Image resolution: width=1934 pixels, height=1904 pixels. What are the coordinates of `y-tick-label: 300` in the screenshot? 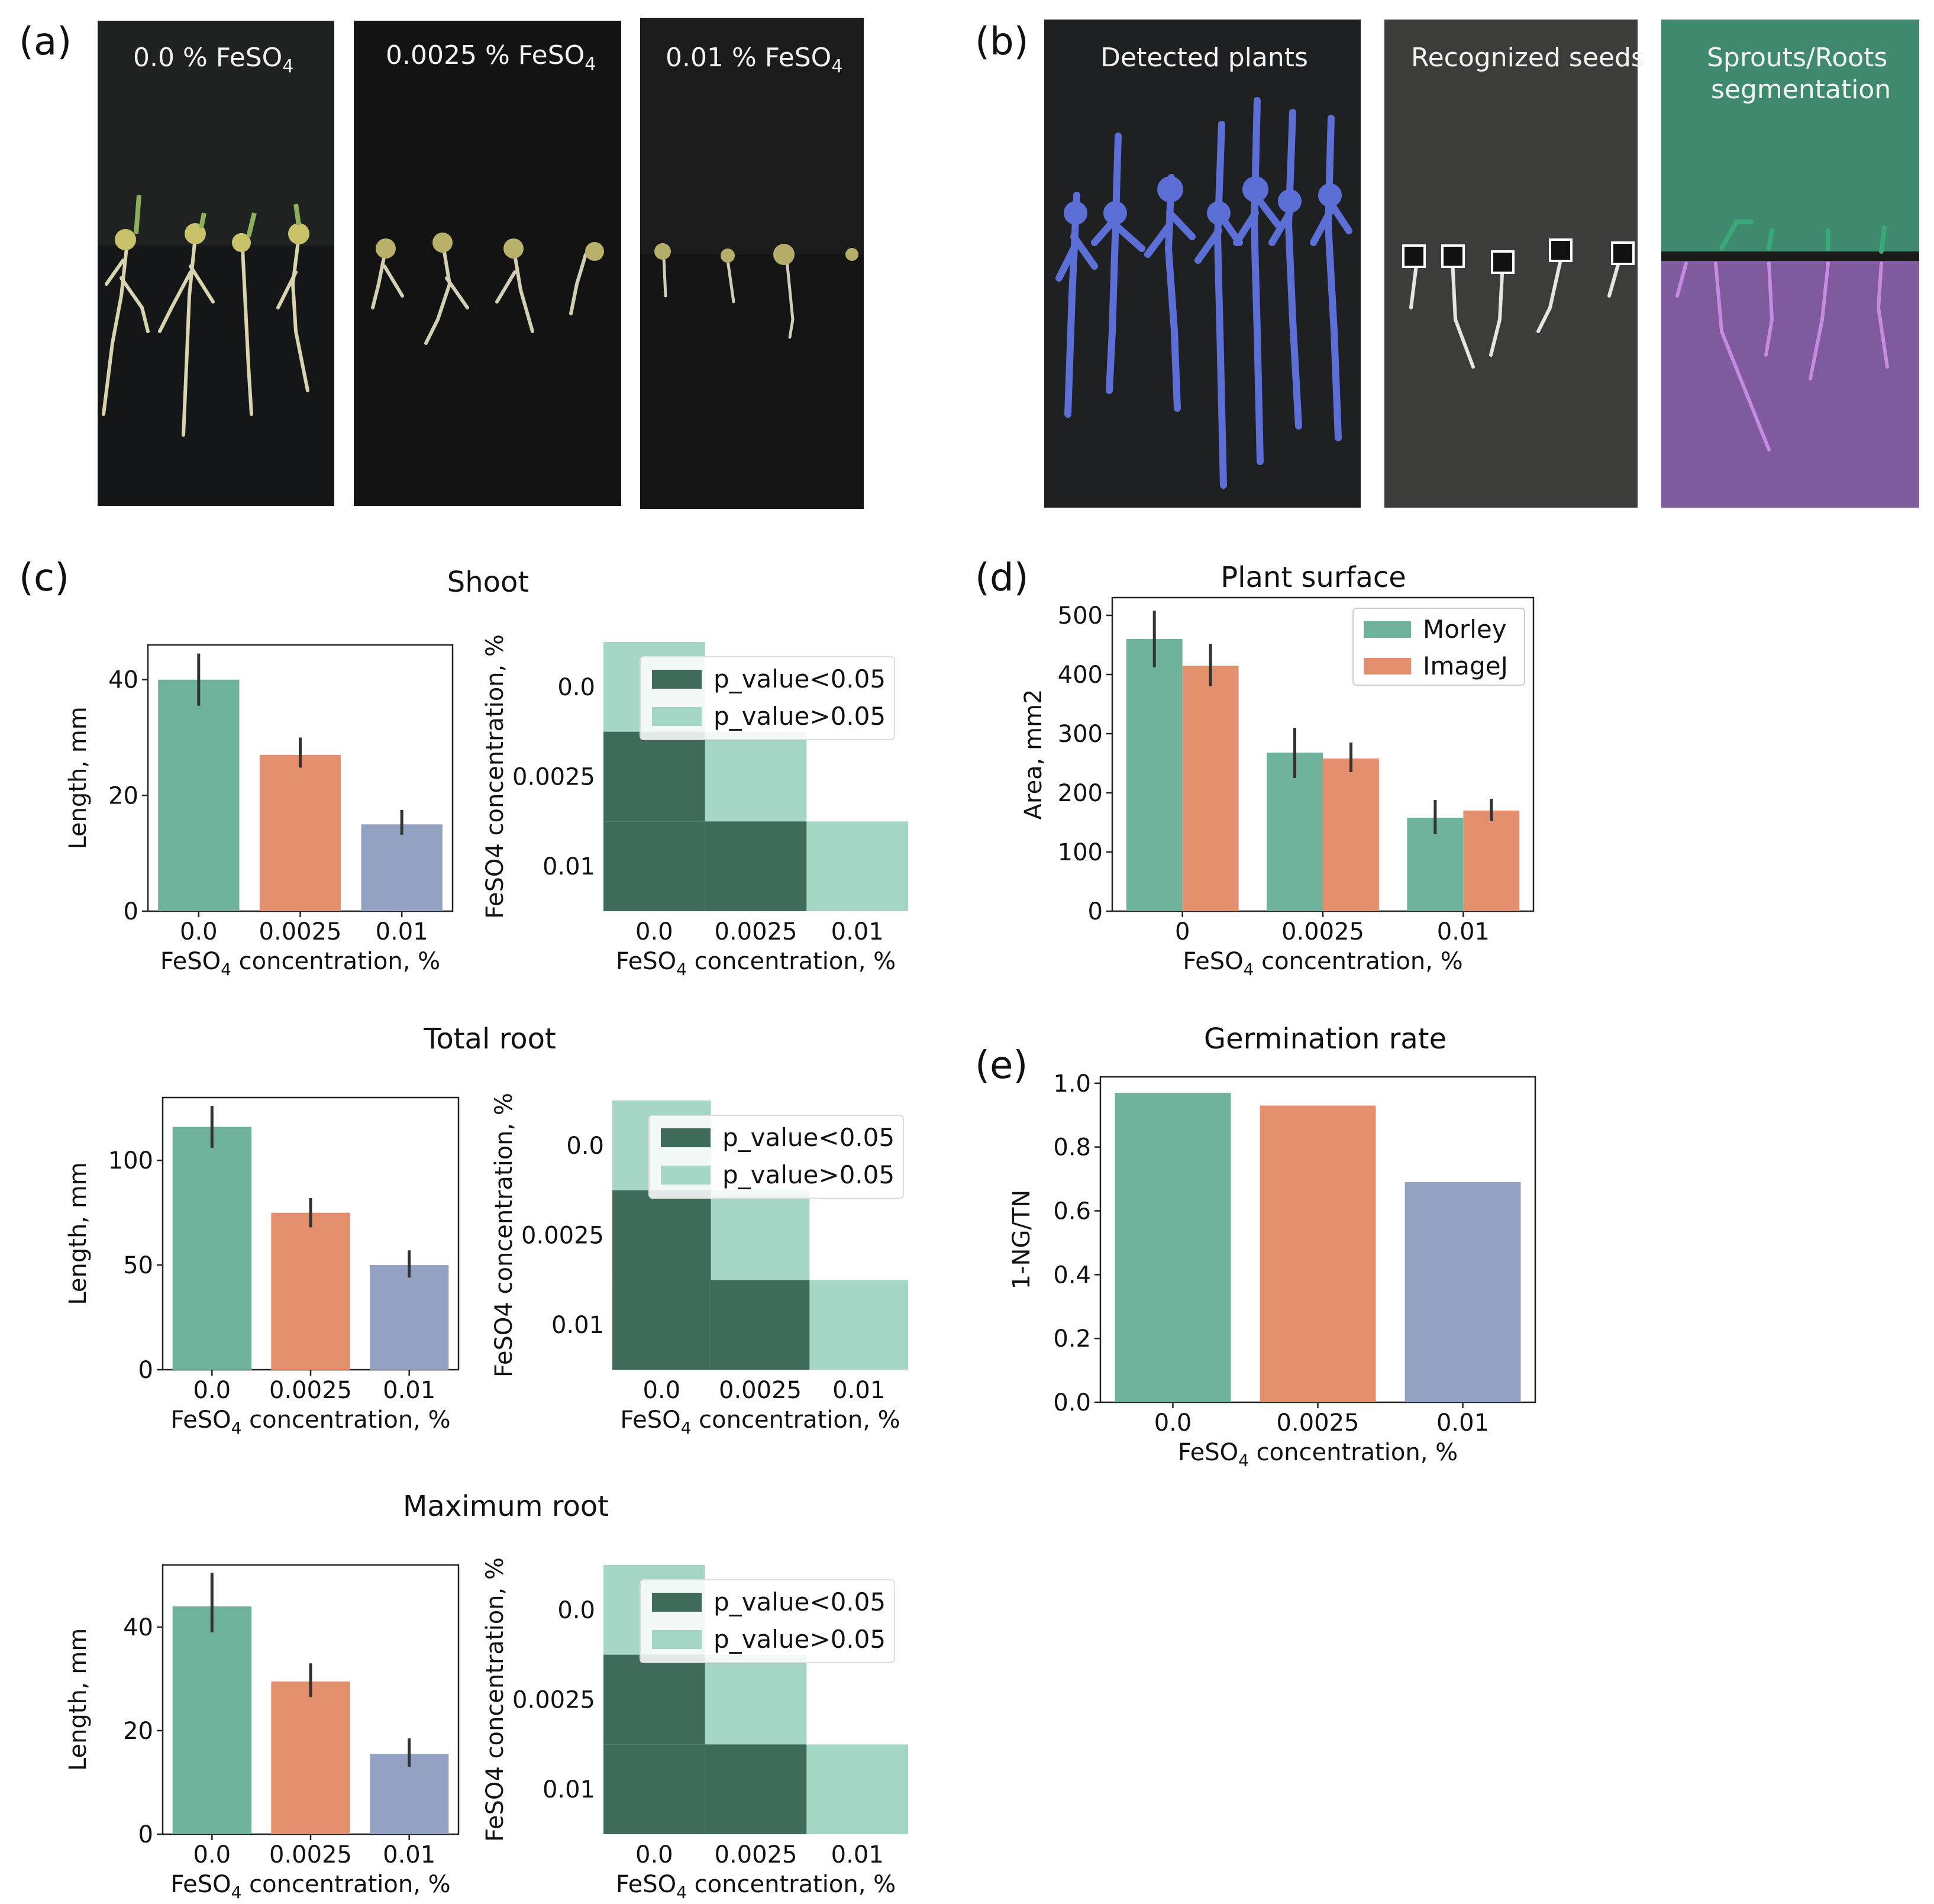 It's located at (1080, 734).